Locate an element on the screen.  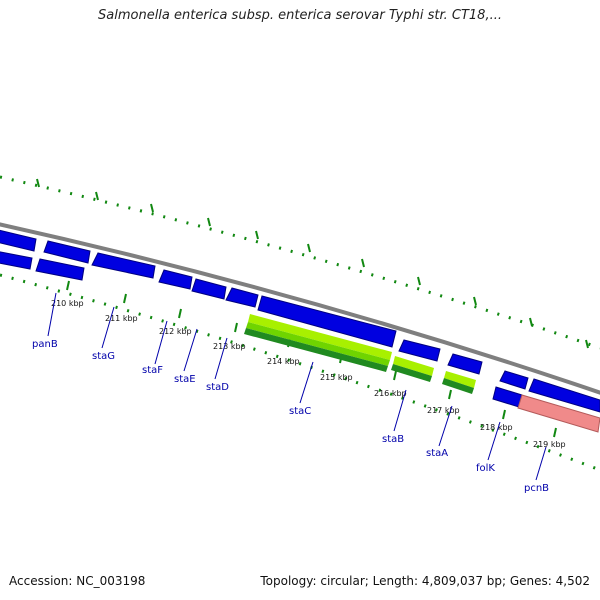
gene-label-staF: staF is located at coordinates (152, 370).